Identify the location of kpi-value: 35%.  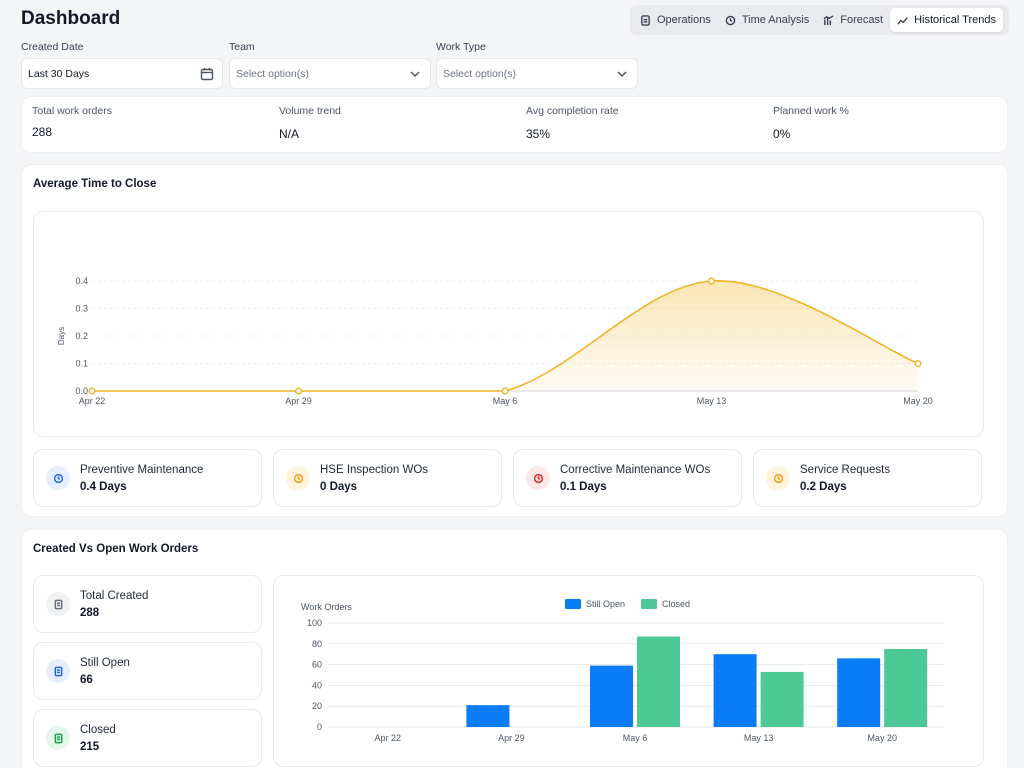
(538, 134).